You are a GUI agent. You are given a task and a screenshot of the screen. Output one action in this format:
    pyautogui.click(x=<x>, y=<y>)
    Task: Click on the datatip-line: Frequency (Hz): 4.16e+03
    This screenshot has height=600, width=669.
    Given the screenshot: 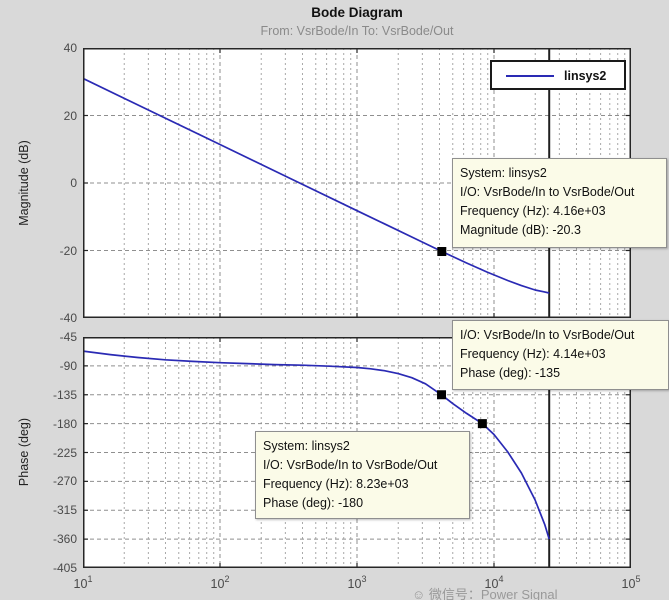 What is the action you would take?
    pyautogui.click(x=533, y=211)
    